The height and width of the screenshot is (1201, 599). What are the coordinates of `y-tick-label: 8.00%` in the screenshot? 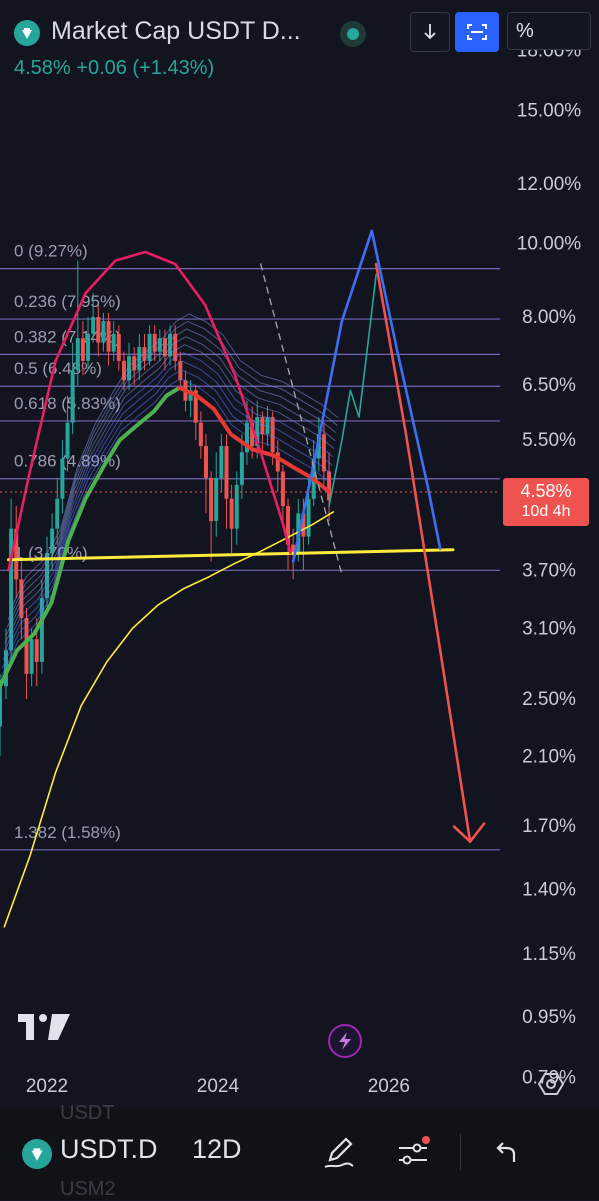 It's located at (549, 317).